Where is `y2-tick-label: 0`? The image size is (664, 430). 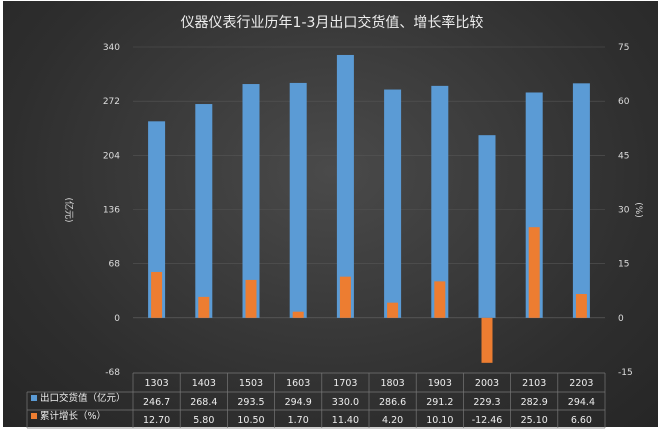
y2-tick-label: 0 is located at coordinates (621, 319).